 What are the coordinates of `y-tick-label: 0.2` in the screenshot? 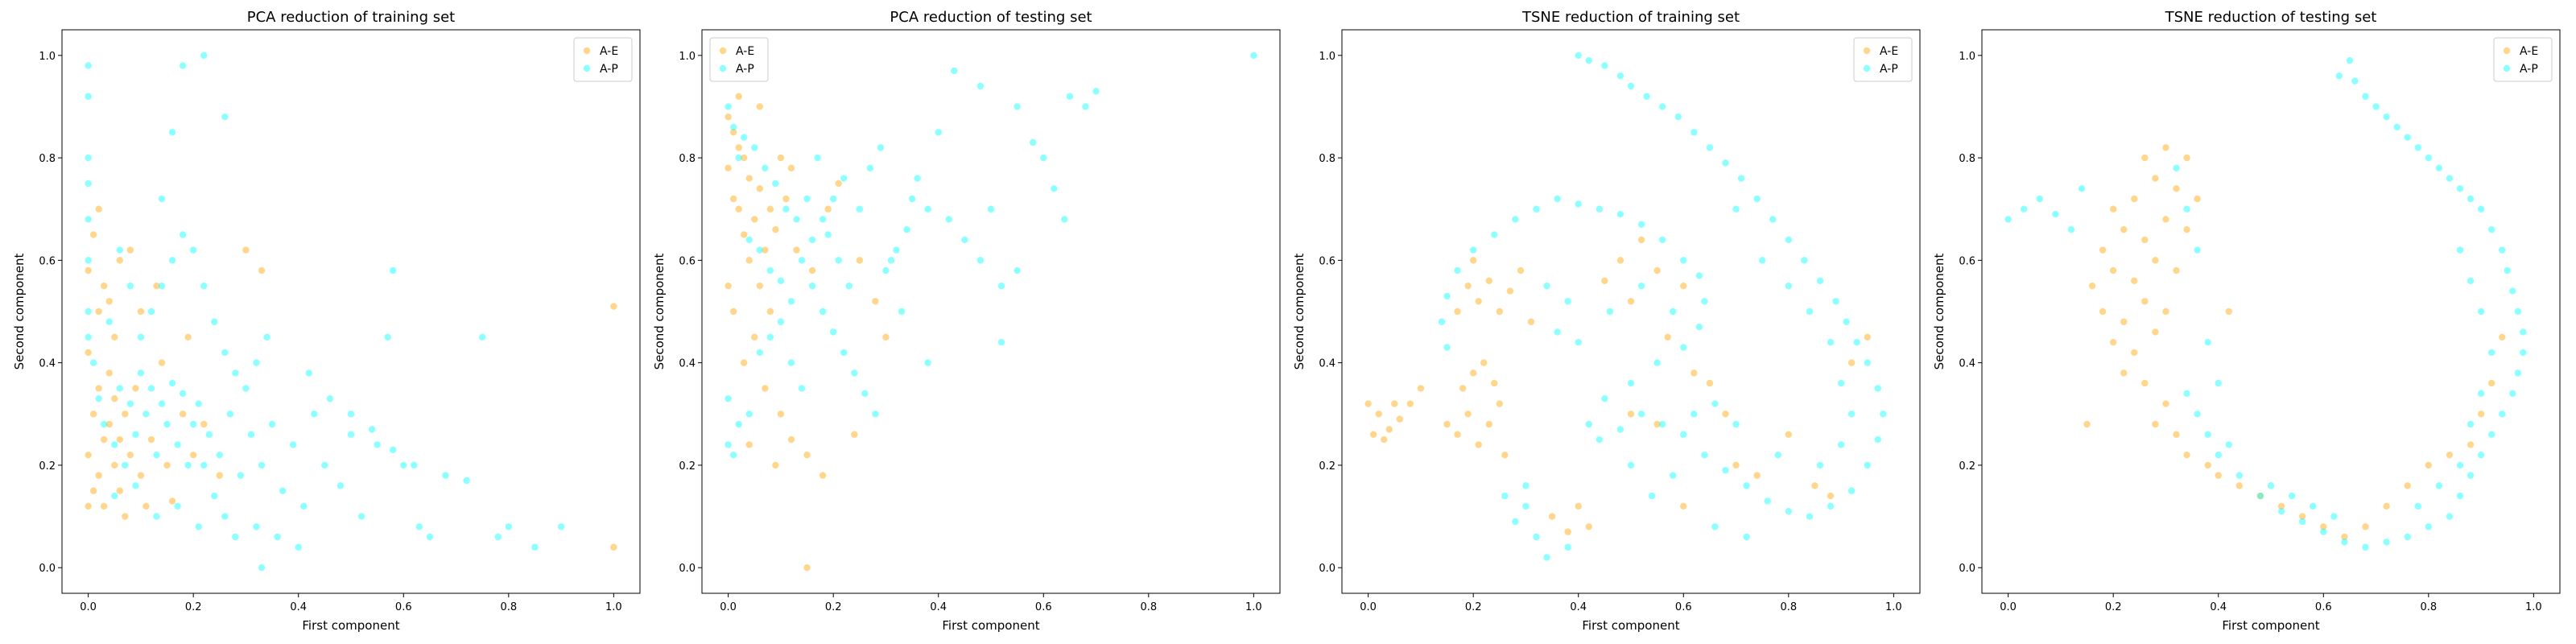 It's located at (687, 466).